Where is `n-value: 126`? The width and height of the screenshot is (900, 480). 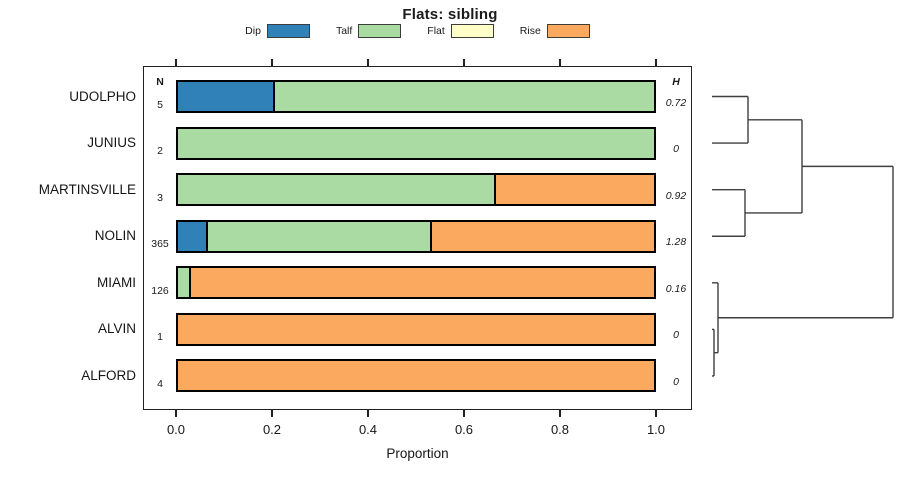
n-value: 126 is located at coordinates (160, 290).